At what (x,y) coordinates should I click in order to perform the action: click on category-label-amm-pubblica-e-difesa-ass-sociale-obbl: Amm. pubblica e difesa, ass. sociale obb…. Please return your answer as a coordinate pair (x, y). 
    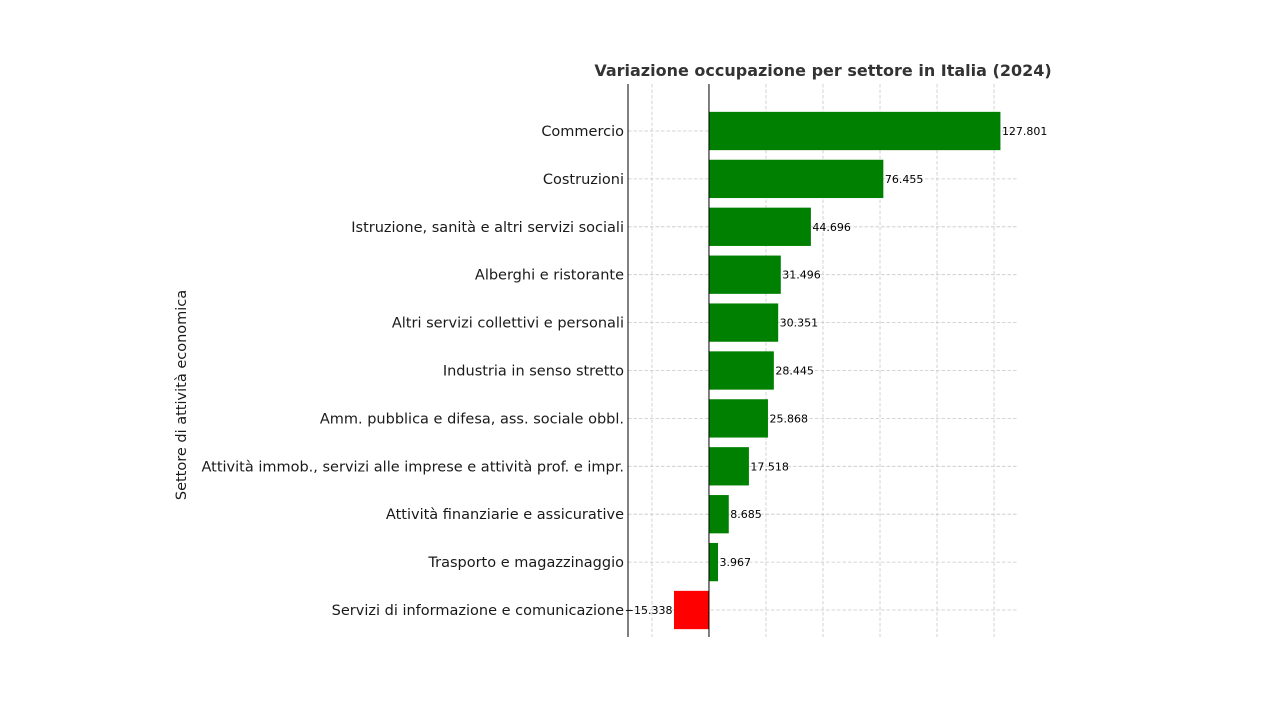
    Looking at the image, I should click on (472, 419).